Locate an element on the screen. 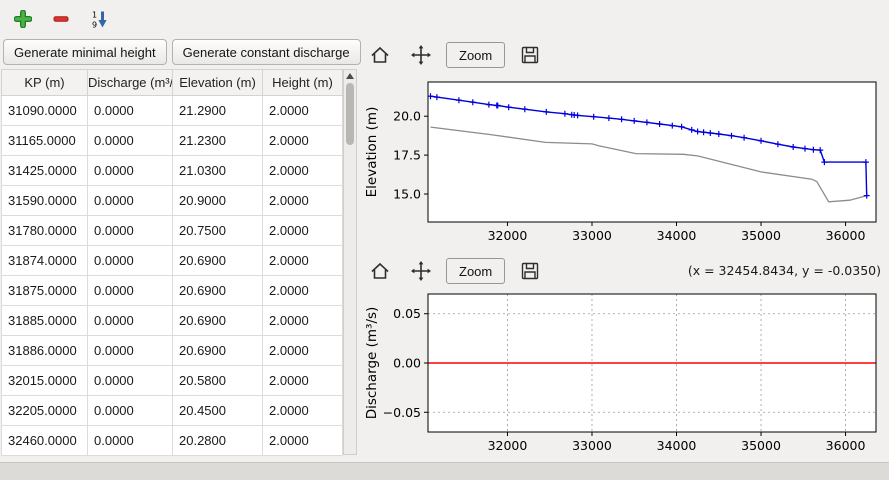 This screenshot has height=480, width=889. table-cell: 31425.0000 is located at coordinates (44, 170).